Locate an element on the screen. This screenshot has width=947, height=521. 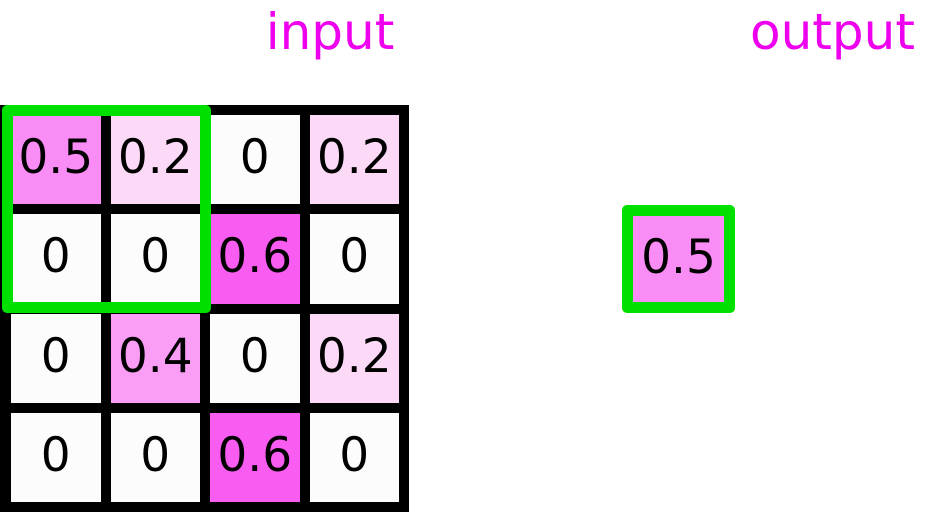
input-cell-r1c1: 0 is located at coordinates (155, 259).